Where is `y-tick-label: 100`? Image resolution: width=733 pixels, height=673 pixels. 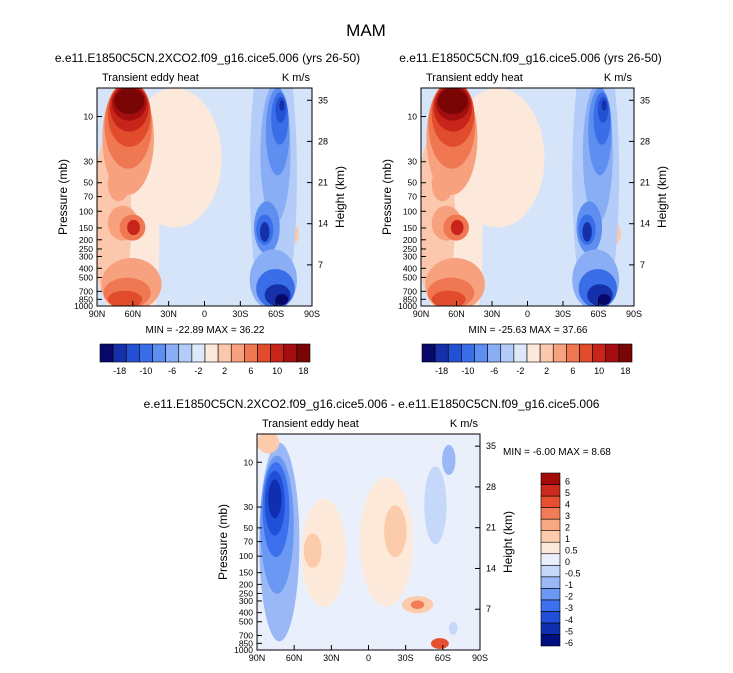 y-tick-label: 100 is located at coordinates (246, 556).